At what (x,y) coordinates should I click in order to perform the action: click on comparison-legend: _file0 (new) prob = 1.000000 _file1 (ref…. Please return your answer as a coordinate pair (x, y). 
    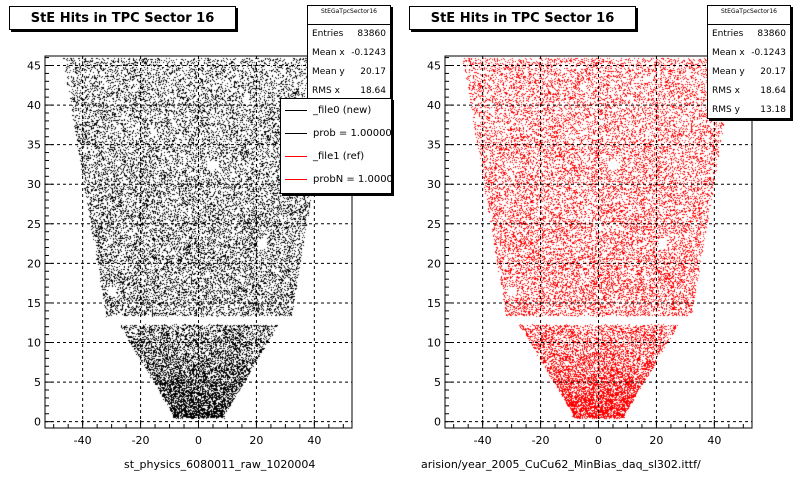
    Looking at the image, I should click on (336, 146).